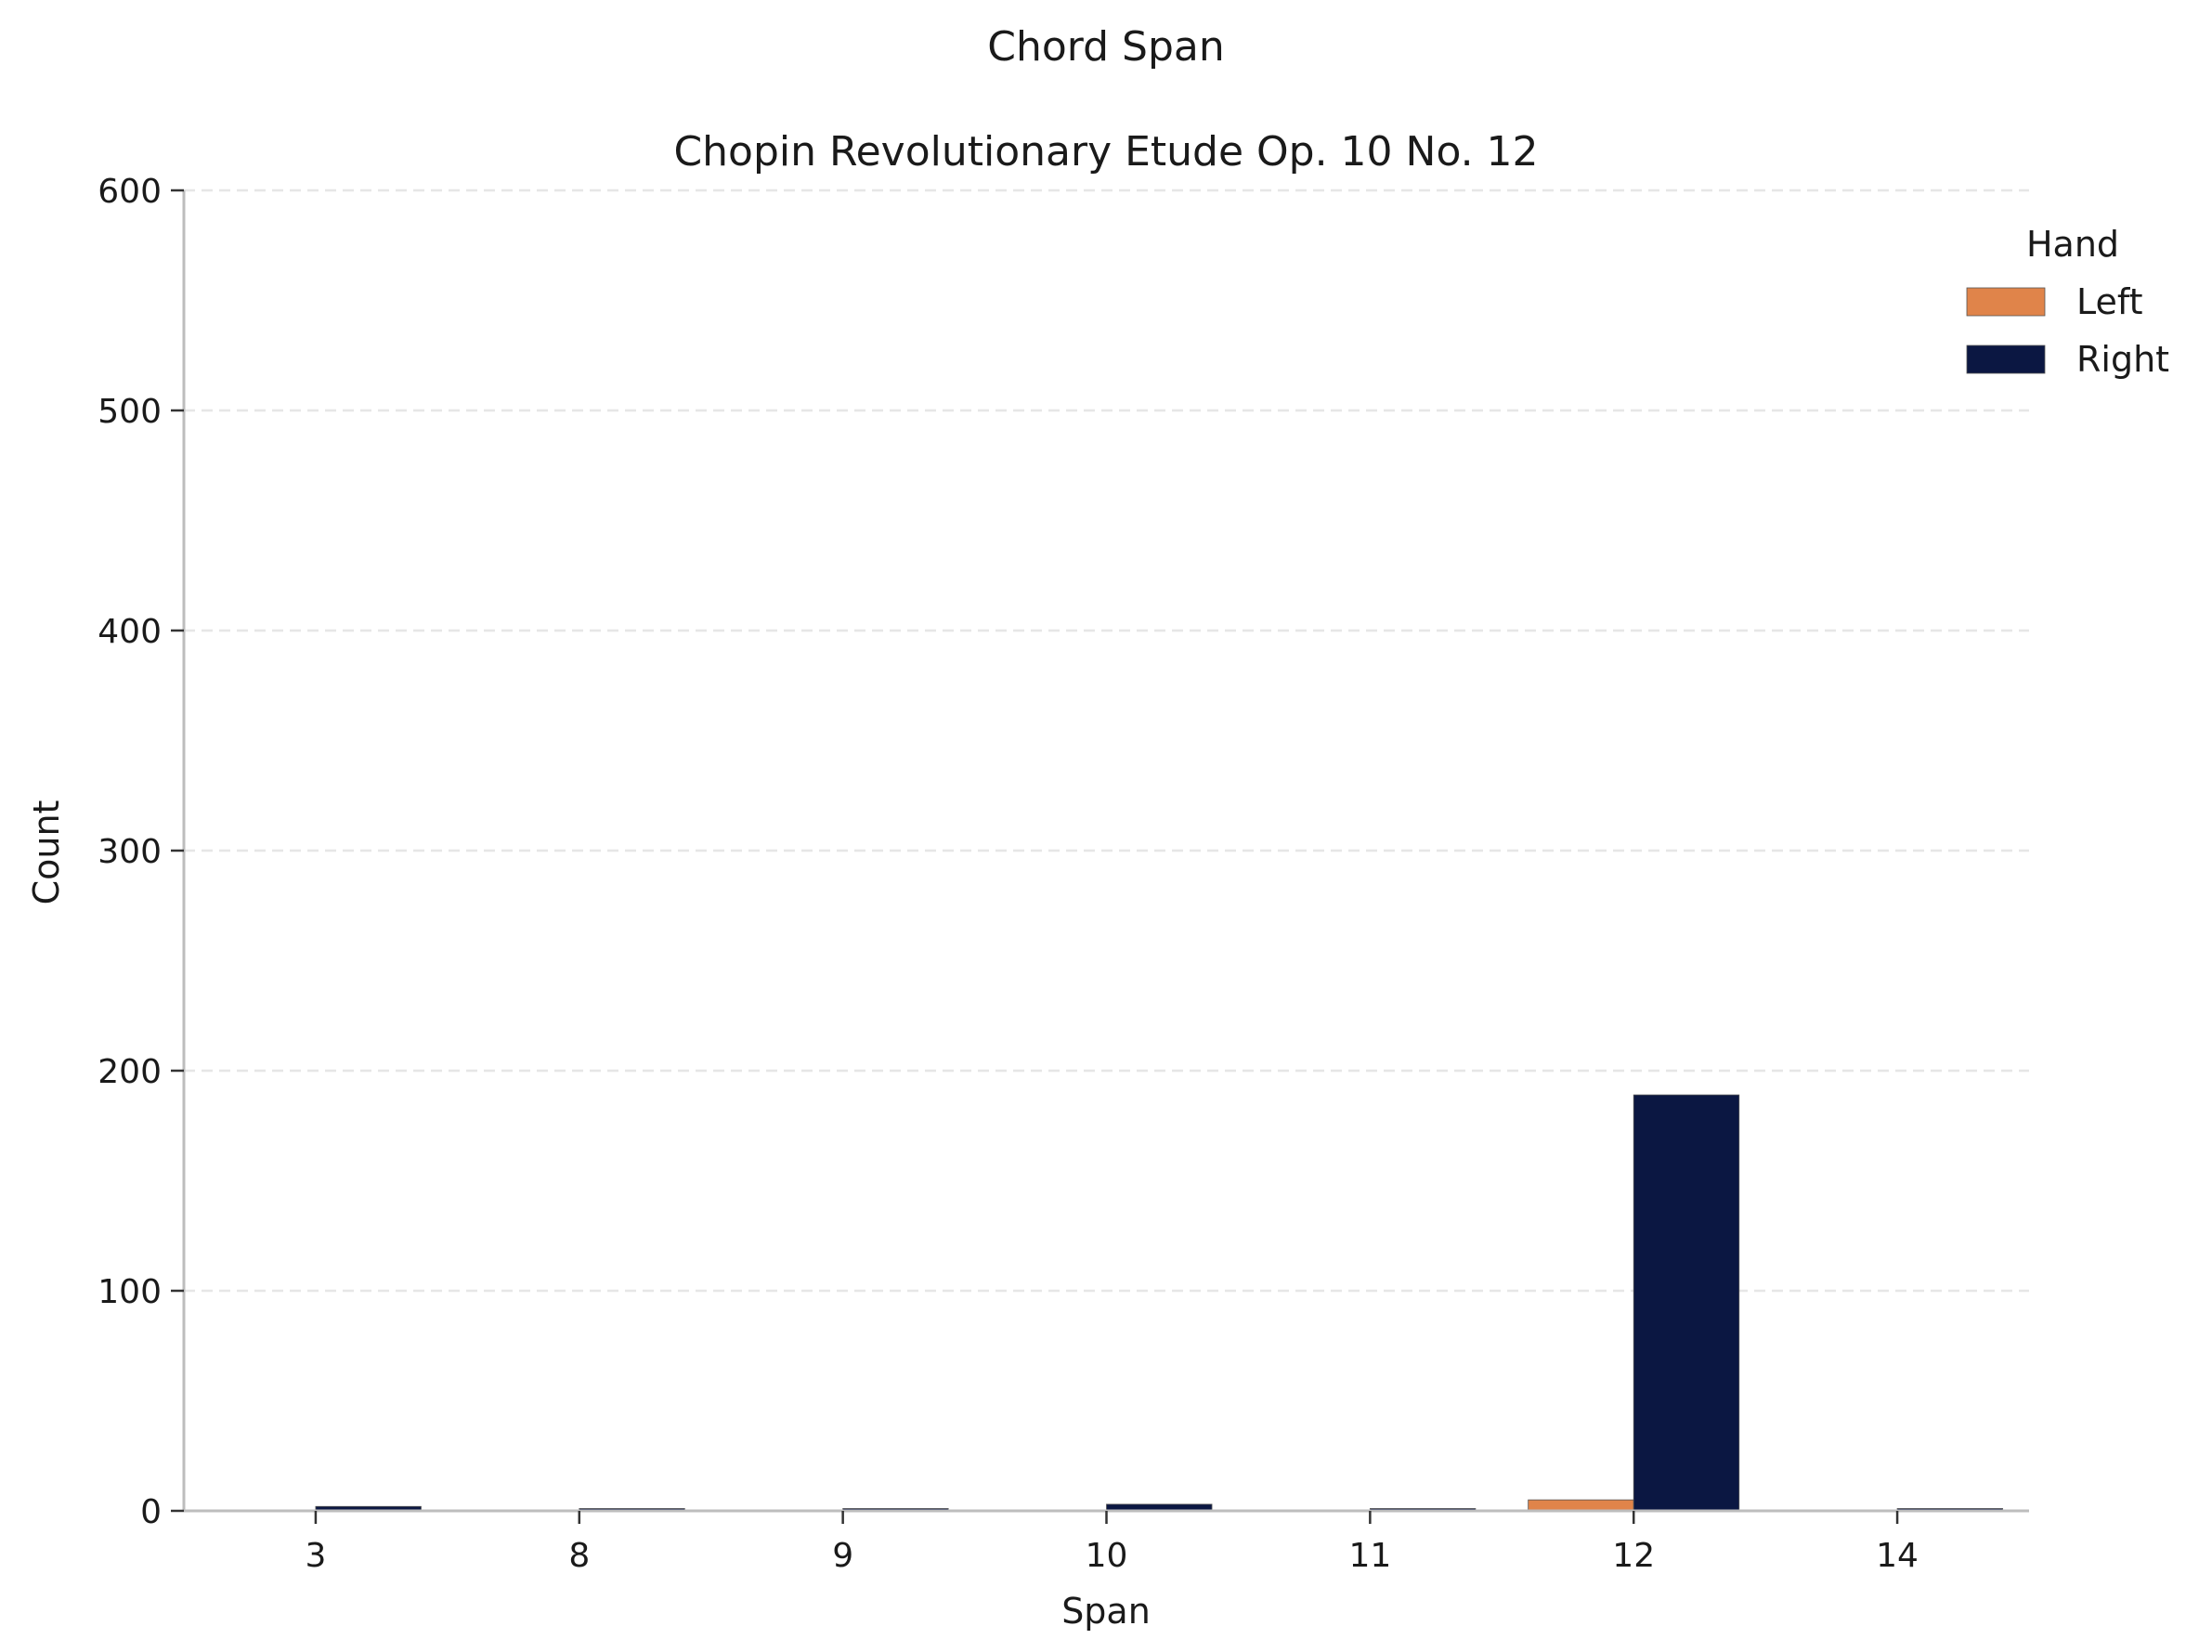  Describe the element at coordinates (130, 1072) in the screenshot. I see `y-tick-label: 200` at that location.